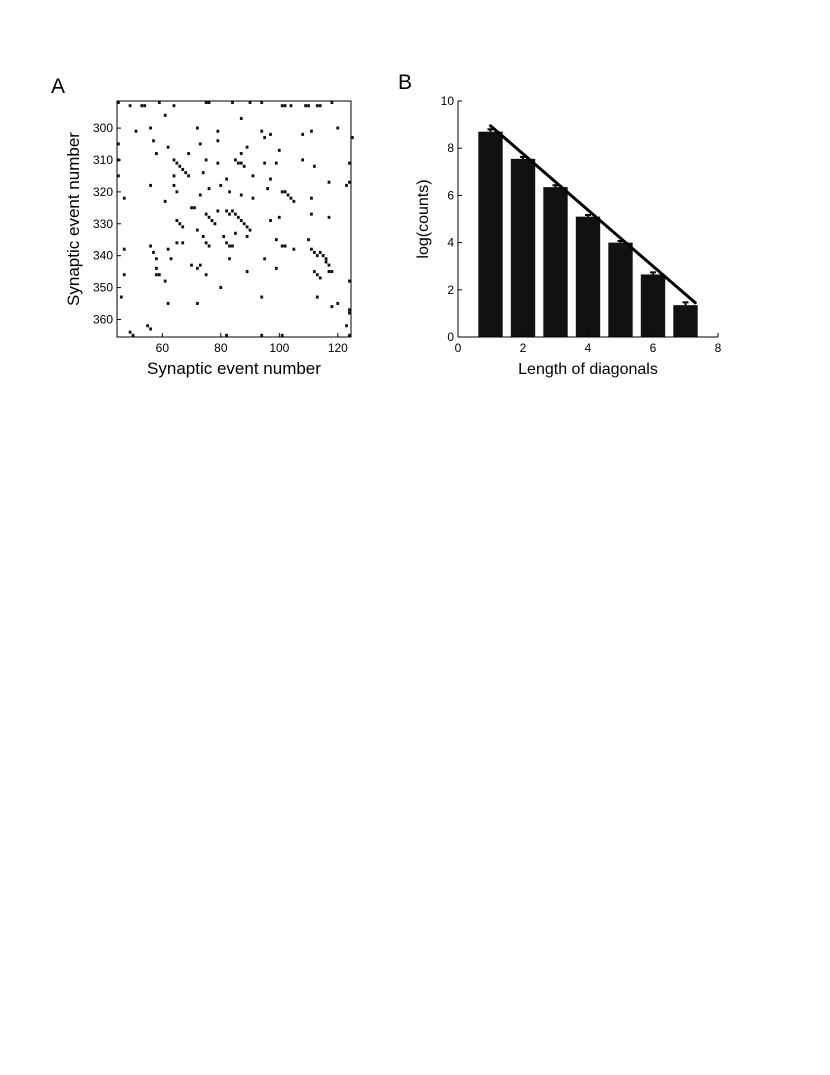 This screenshot has width=830, height=1075. Describe the element at coordinates (103, 256) in the screenshot. I see `y-tick-label: 340` at that location.